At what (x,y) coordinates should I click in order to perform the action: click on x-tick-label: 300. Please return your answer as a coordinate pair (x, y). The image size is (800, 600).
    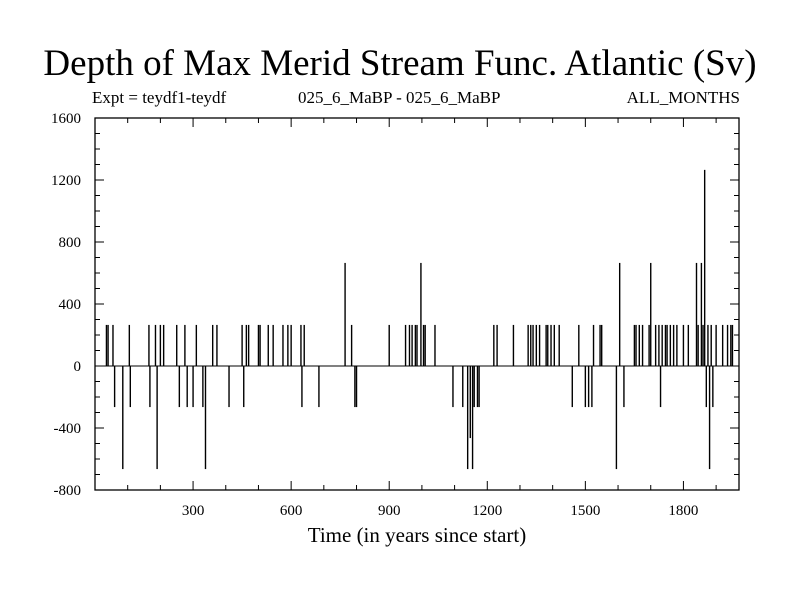
    Looking at the image, I should click on (193, 511).